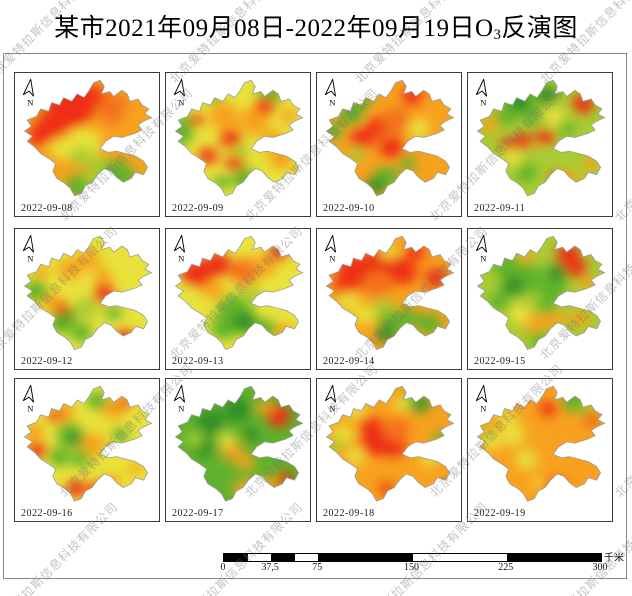 The image size is (632, 596). I want to click on map-panel-2022-09-10: N 2022-09-10, so click(389, 144).